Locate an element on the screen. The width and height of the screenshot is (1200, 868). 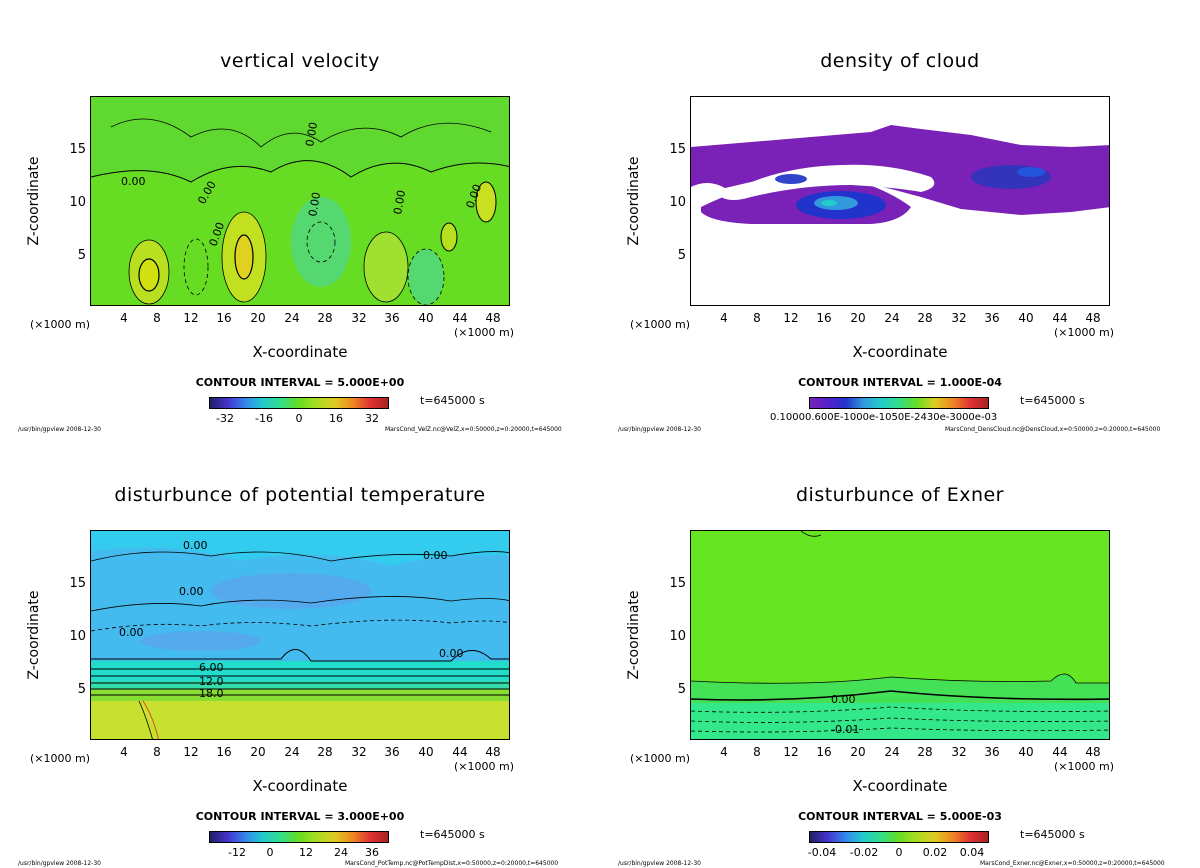
chart-title: vertical velocity is located at coordinates (300, 61).